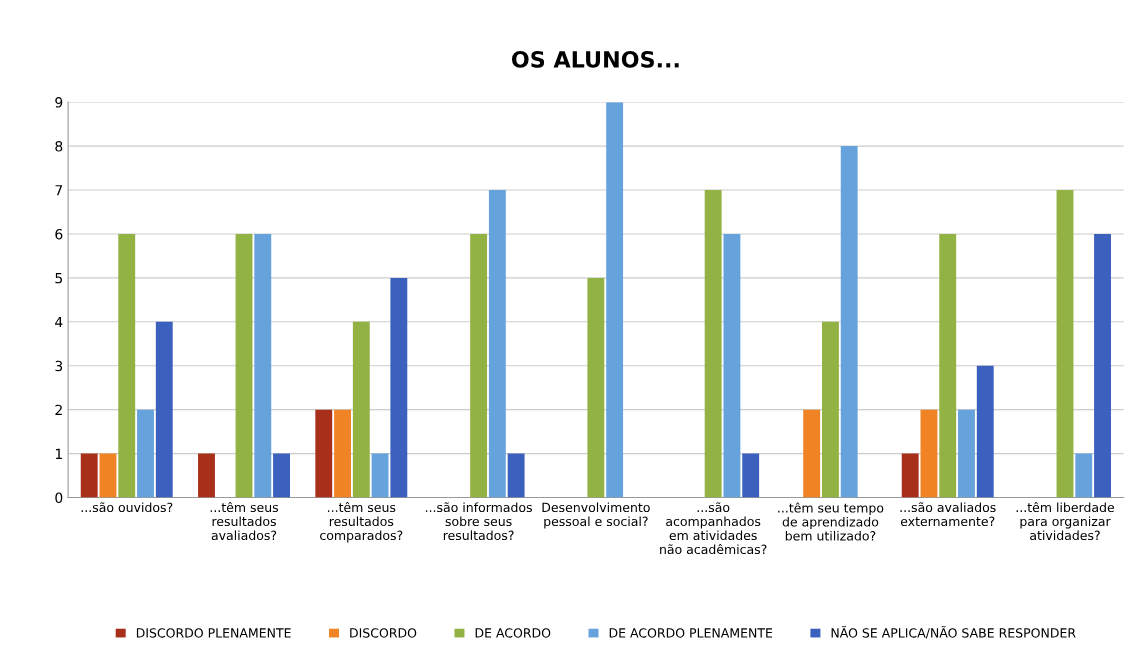 The image size is (1135, 659). What do you see at coordinates (127, 507) in the screenshot?
I see `x-tick-label: ...são ouvidos?` at bounding box center [127, 507].